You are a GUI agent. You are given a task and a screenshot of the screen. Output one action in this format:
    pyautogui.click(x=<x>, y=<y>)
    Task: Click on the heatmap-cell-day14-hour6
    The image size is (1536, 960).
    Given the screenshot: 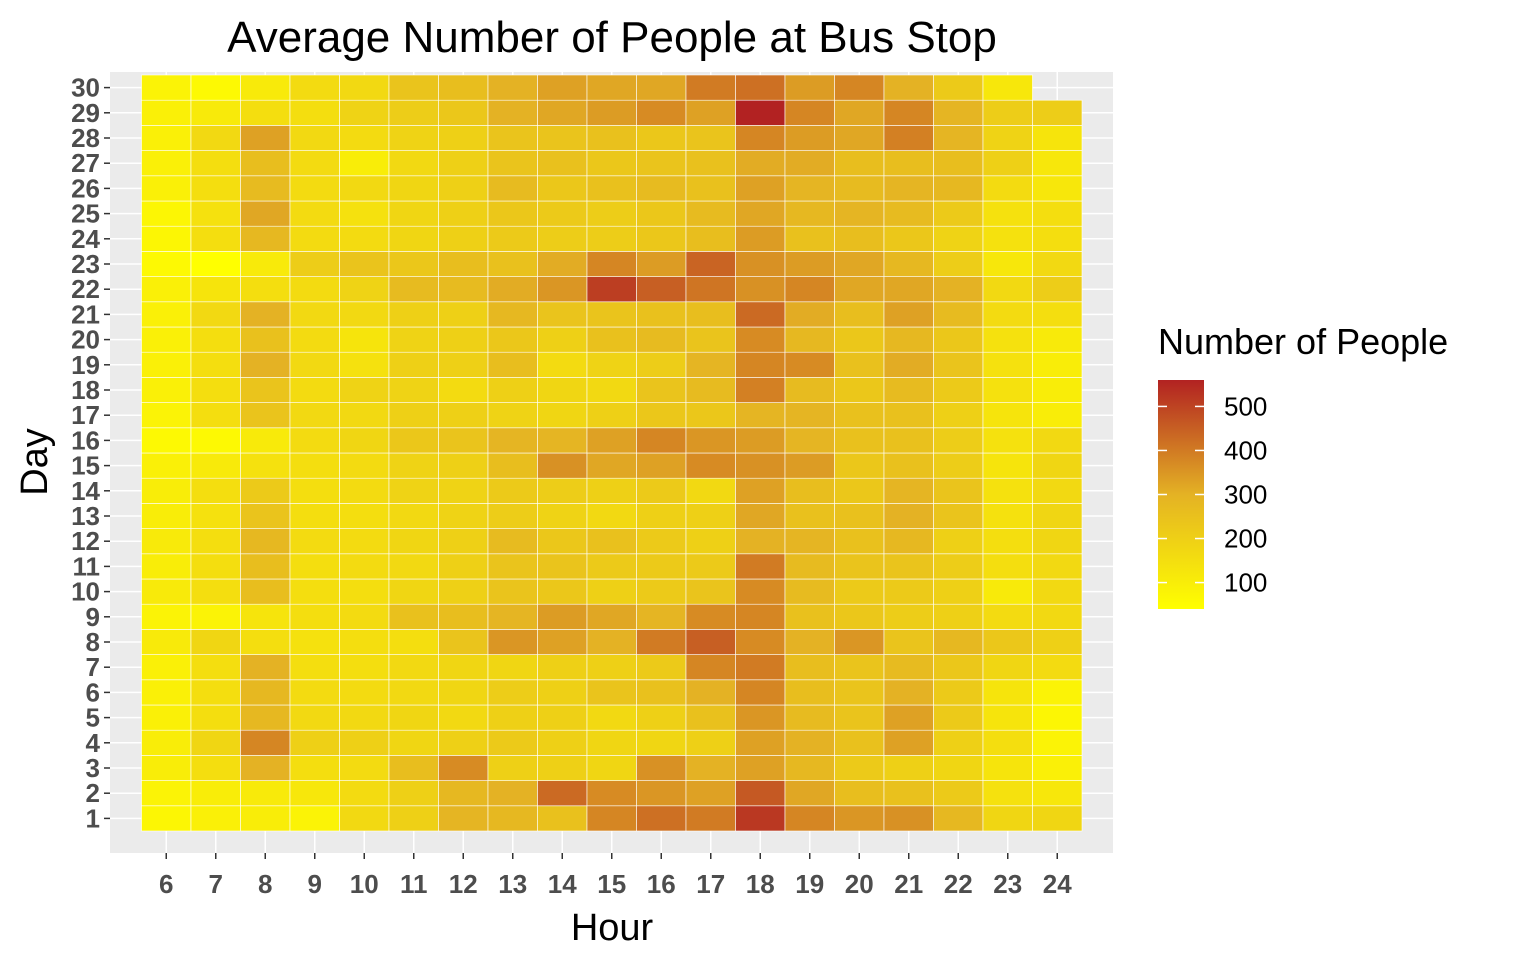 What is the action you would take?
    pyautogui.click(x=166, y=490)
    